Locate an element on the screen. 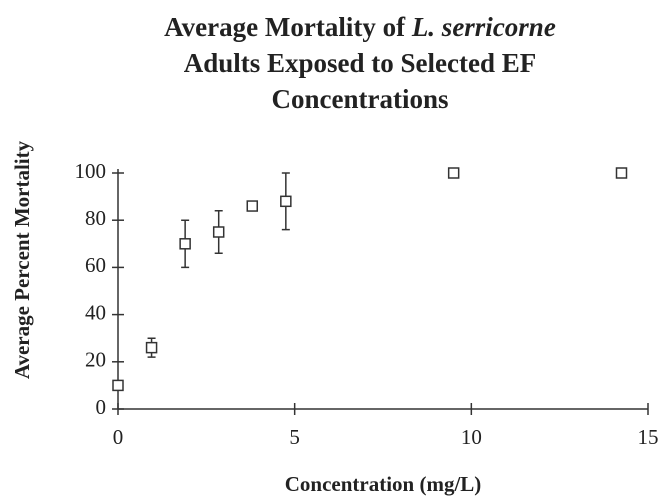 This screenshot has height=502, width=661. x-tick-label: 5 is located at coordinates (294, 437).